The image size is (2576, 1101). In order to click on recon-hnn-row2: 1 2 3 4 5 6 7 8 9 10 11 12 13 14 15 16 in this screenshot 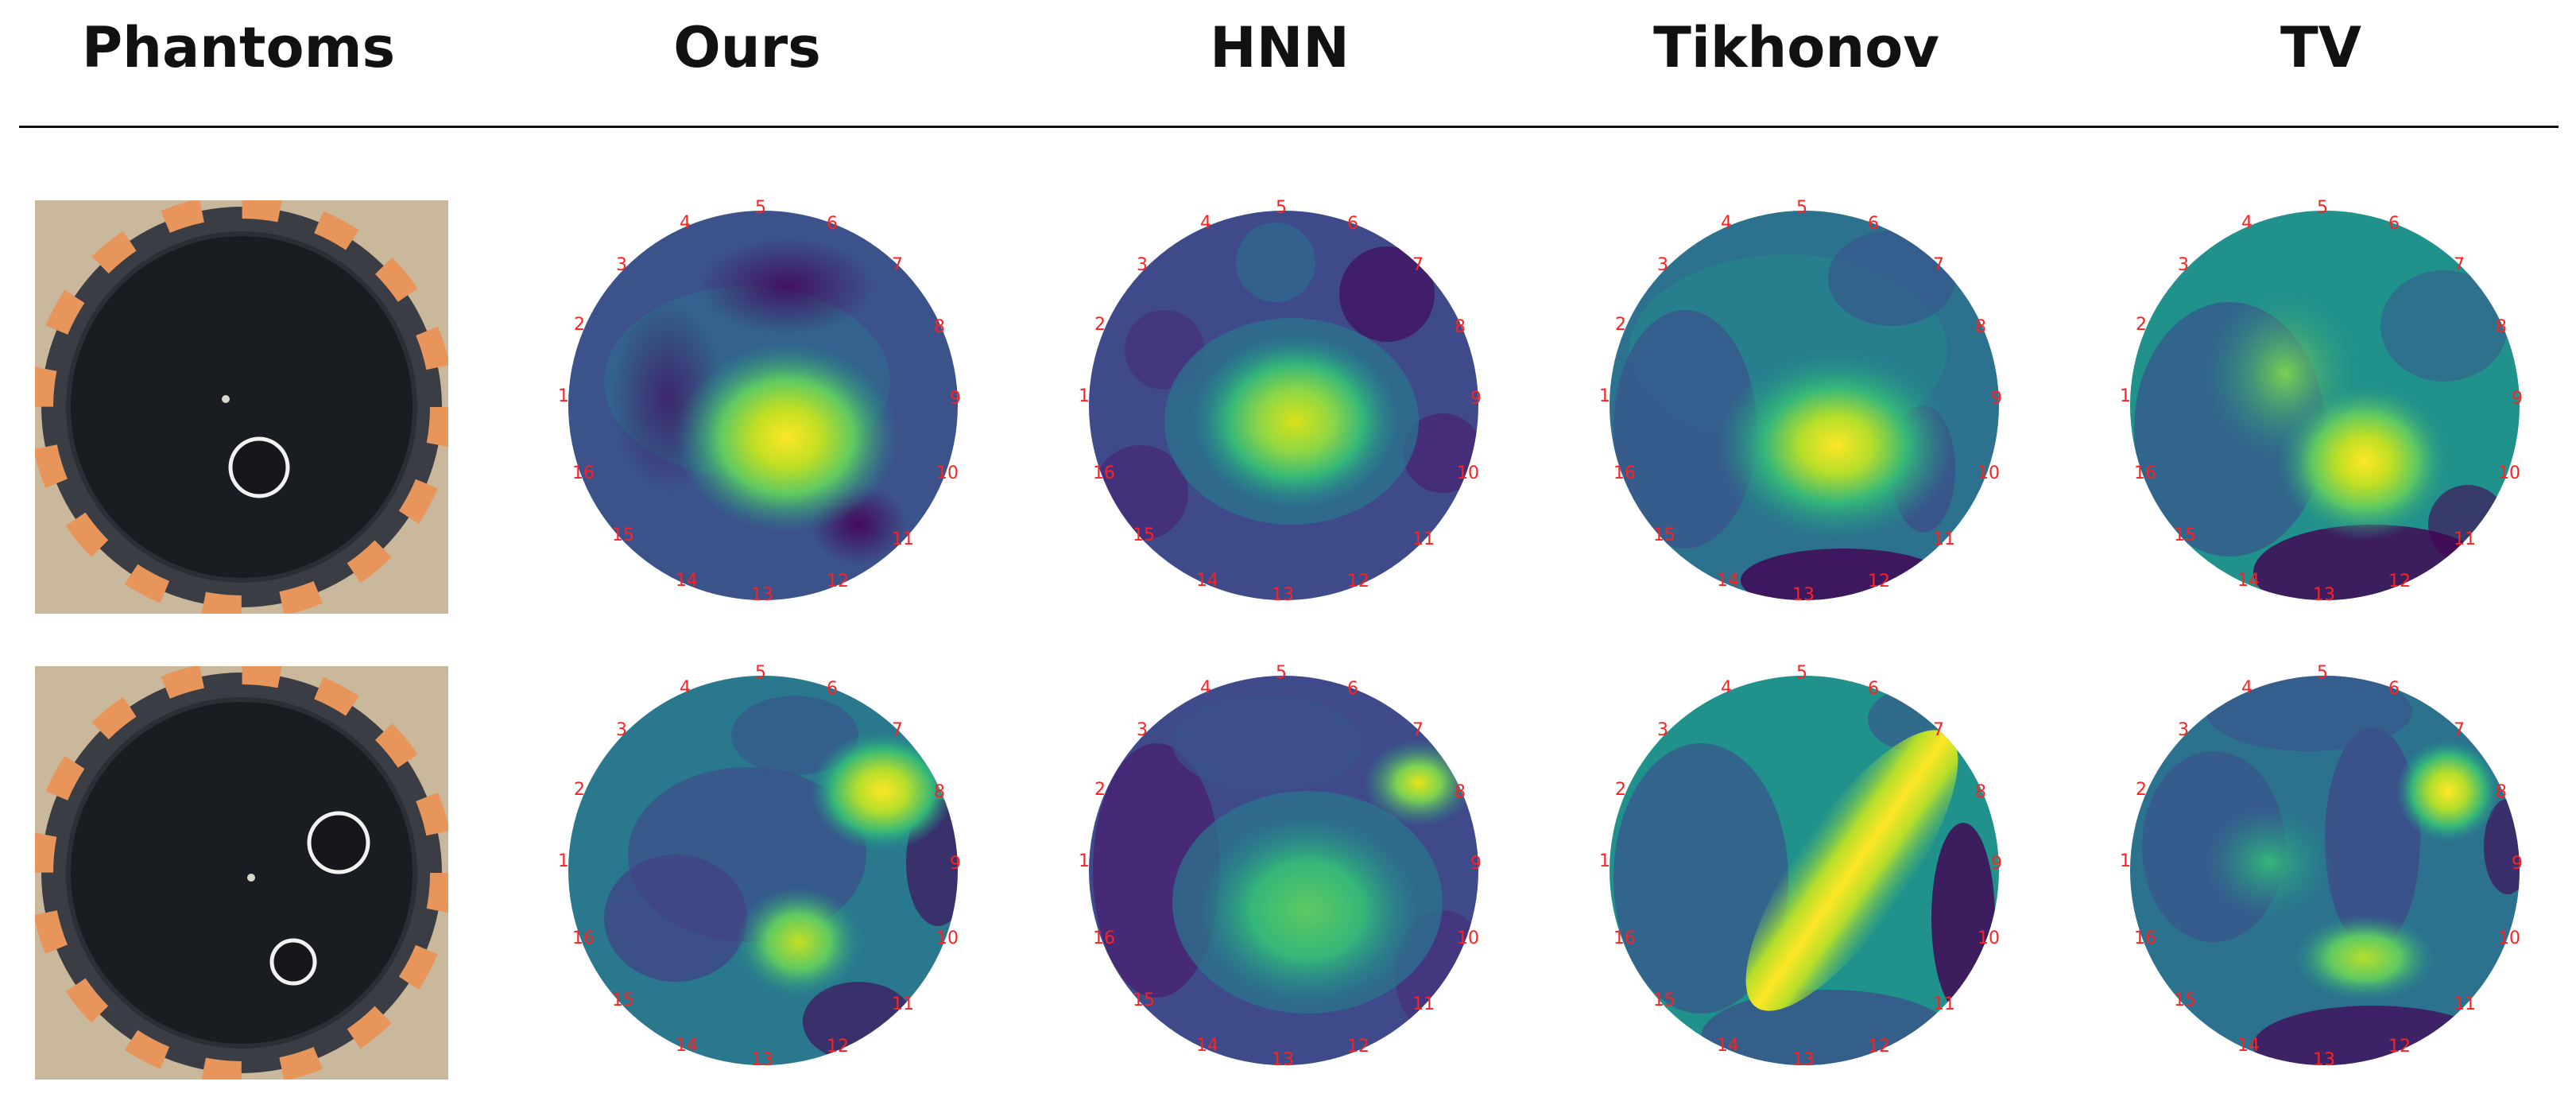, I will do `click(1283, 872)`.